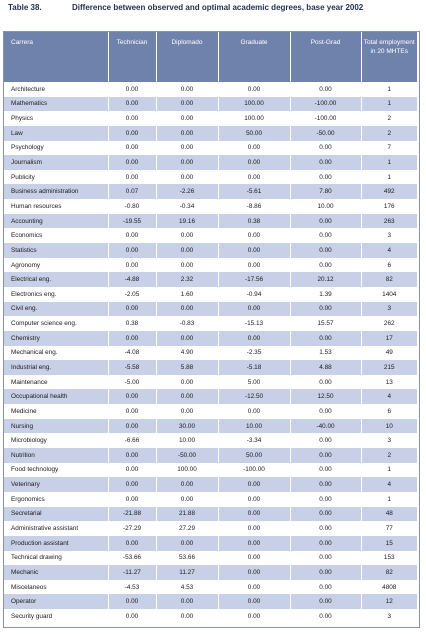 This screenshot has height=634, width=426. What do you see at coordinates (25, 7) in the screenshot?
I see `table-number: Table 38.` at bounding box center [25, 7].